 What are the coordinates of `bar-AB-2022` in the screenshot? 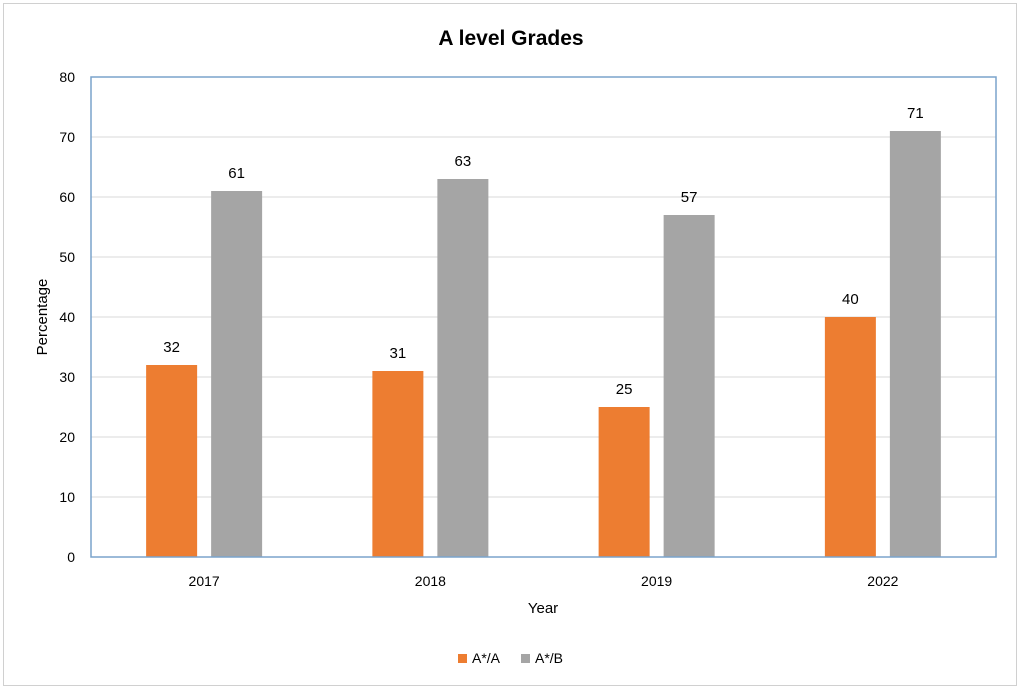 It's located at (915, 344).